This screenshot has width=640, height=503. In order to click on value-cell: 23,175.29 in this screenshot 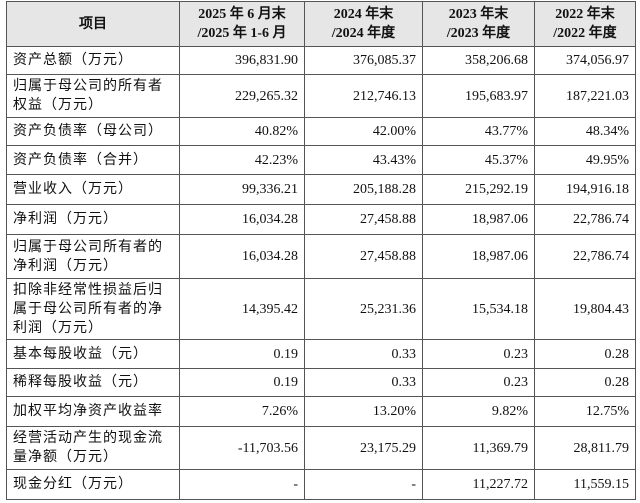, I will do `click(363, 448)`.